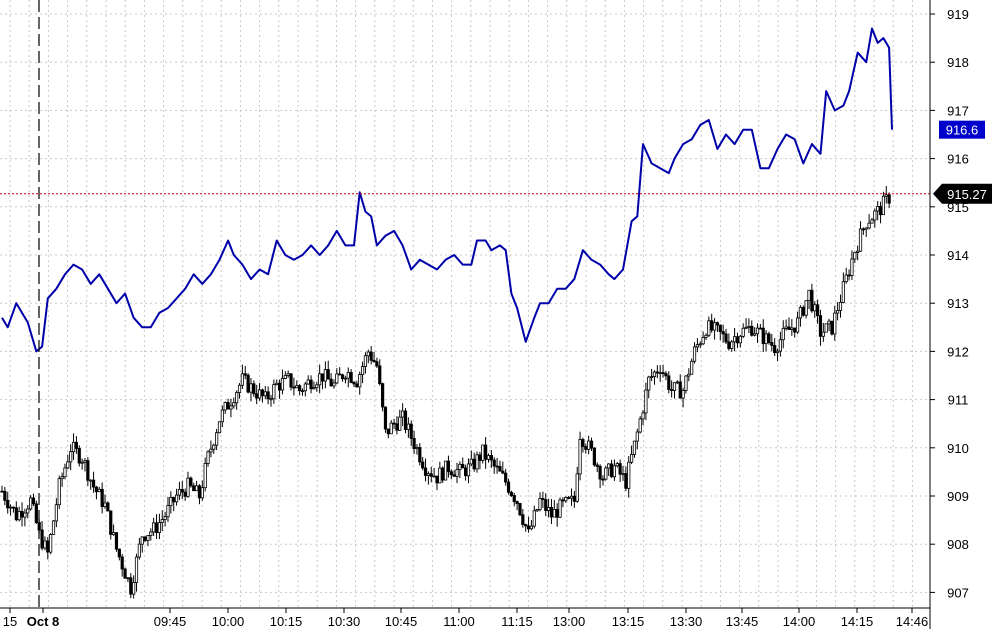 Image resolution: width=997 pixels, height=629 pixels. I want to click on y-tick-label: 913, so click(958, 303).